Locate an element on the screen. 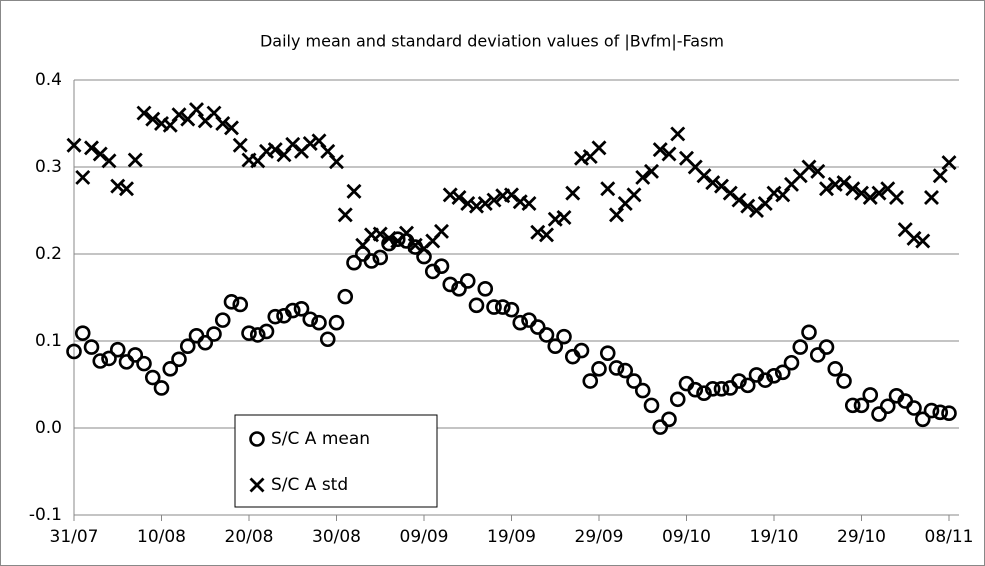 This screenshot has height=566, width=985. x-tick-label: 30/08 is located at coordinates (336, 537).